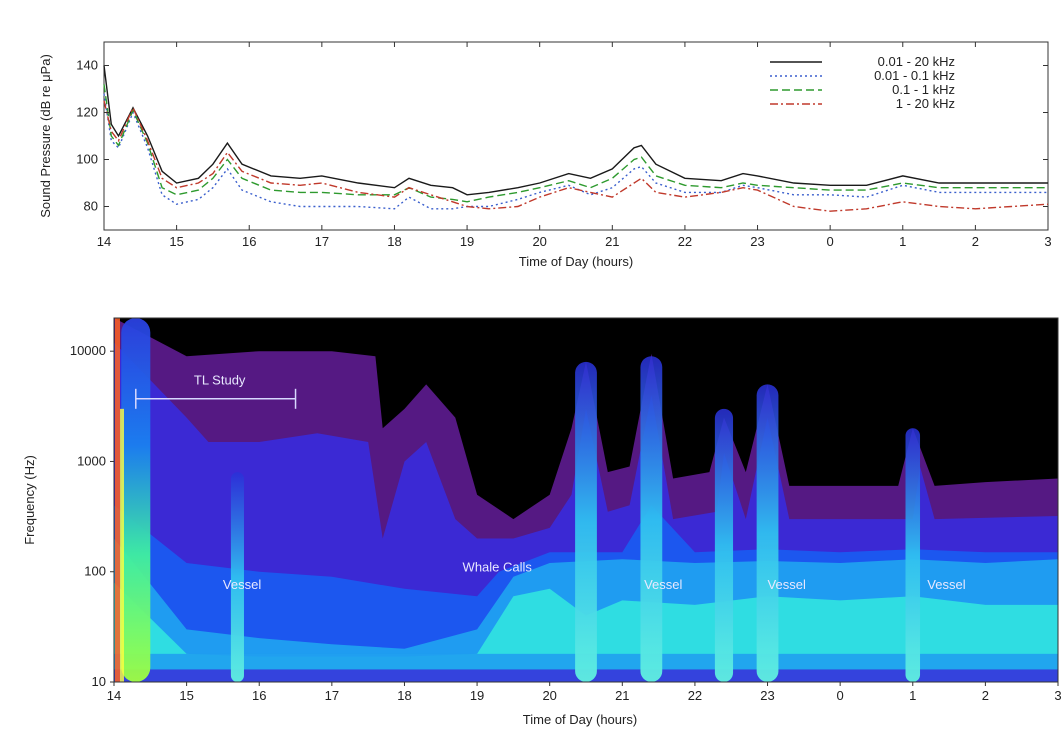 Image resolution: width=1064 pixels, height=734 pixels. What do you see at coordinates (91, 460) in the screenshot?
I see `y-tick-label: 1000` at bounding box center [91, 460].